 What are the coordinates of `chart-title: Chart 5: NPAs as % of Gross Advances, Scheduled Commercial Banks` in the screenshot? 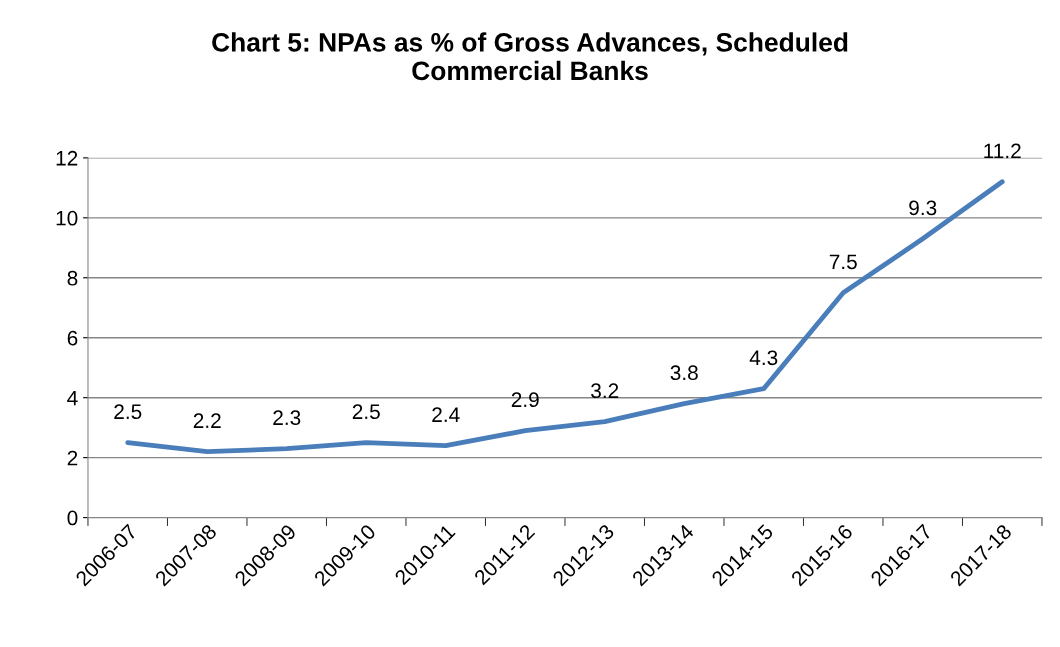 It's located at (530, 56).